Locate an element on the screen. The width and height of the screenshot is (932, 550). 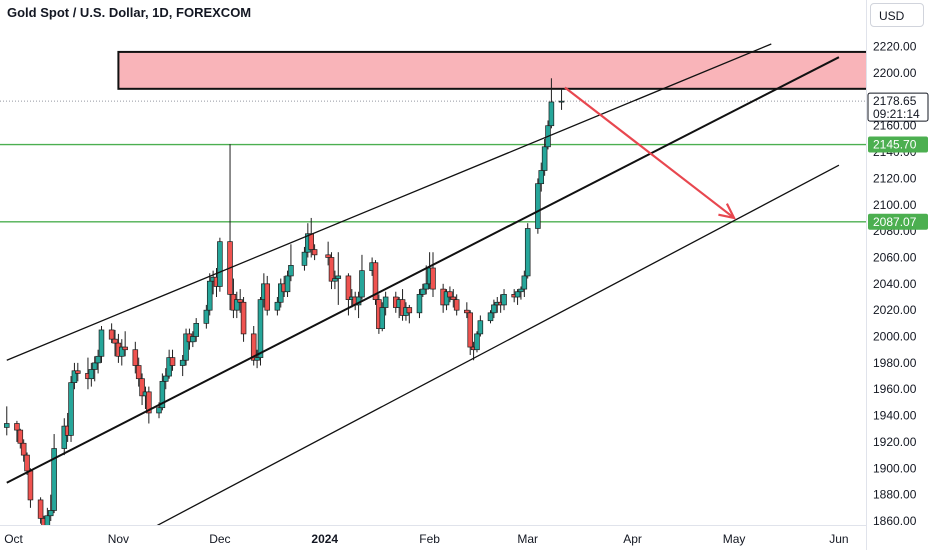
price-tick-label: 1980.00 is located at coordinates (895, 363).